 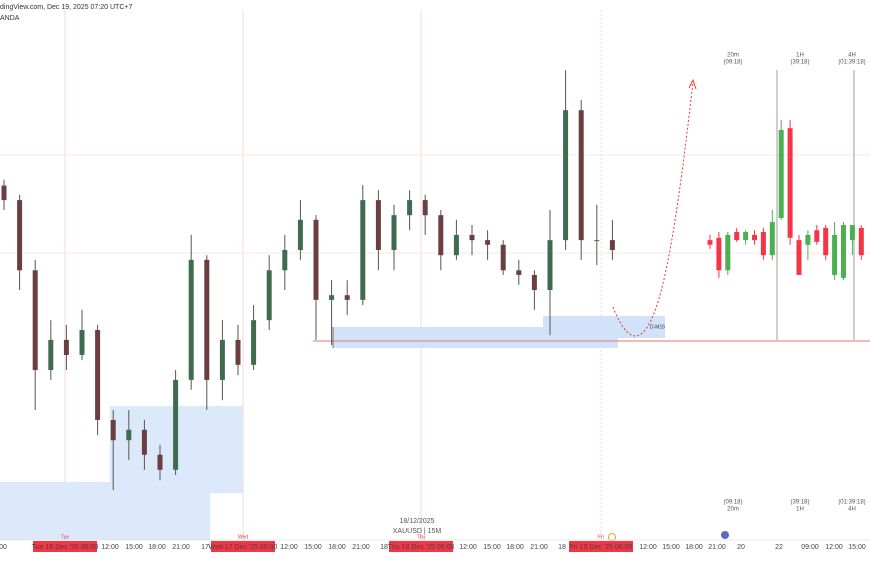 I want to click on date-watermark: 18/12/2025, so click(x=416, y=521).